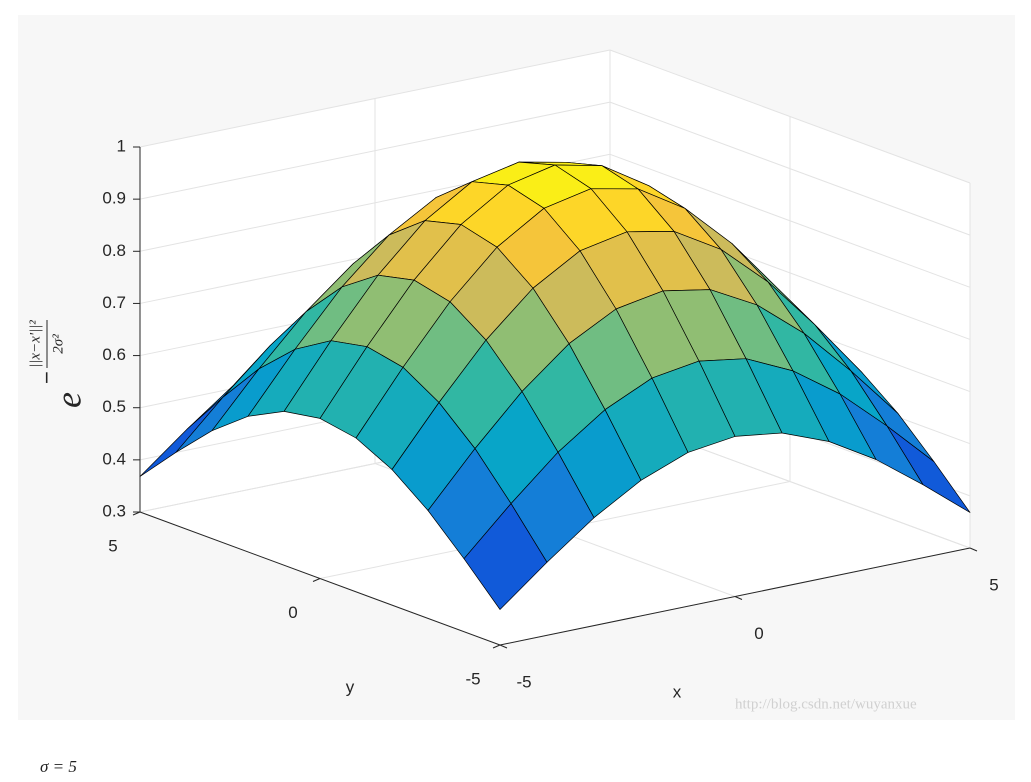 The width and height of the screenshot is (1031, 782). I want to click on x-tick-label: 5, so click(993, 584).